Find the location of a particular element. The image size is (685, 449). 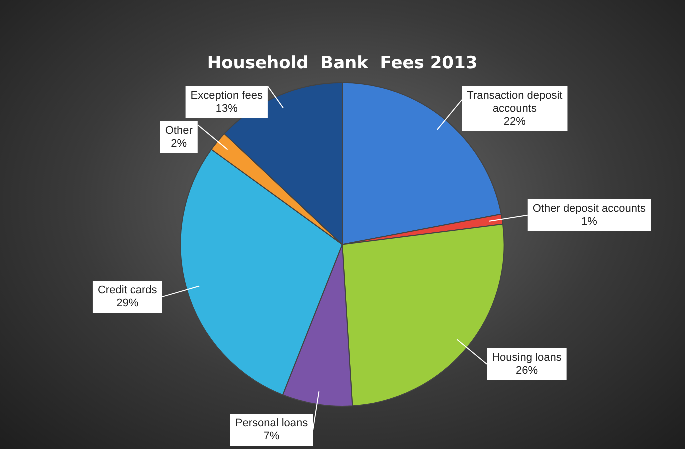

chart-title: Household Bank Fees 2013 is located at coordinates (342, 64).